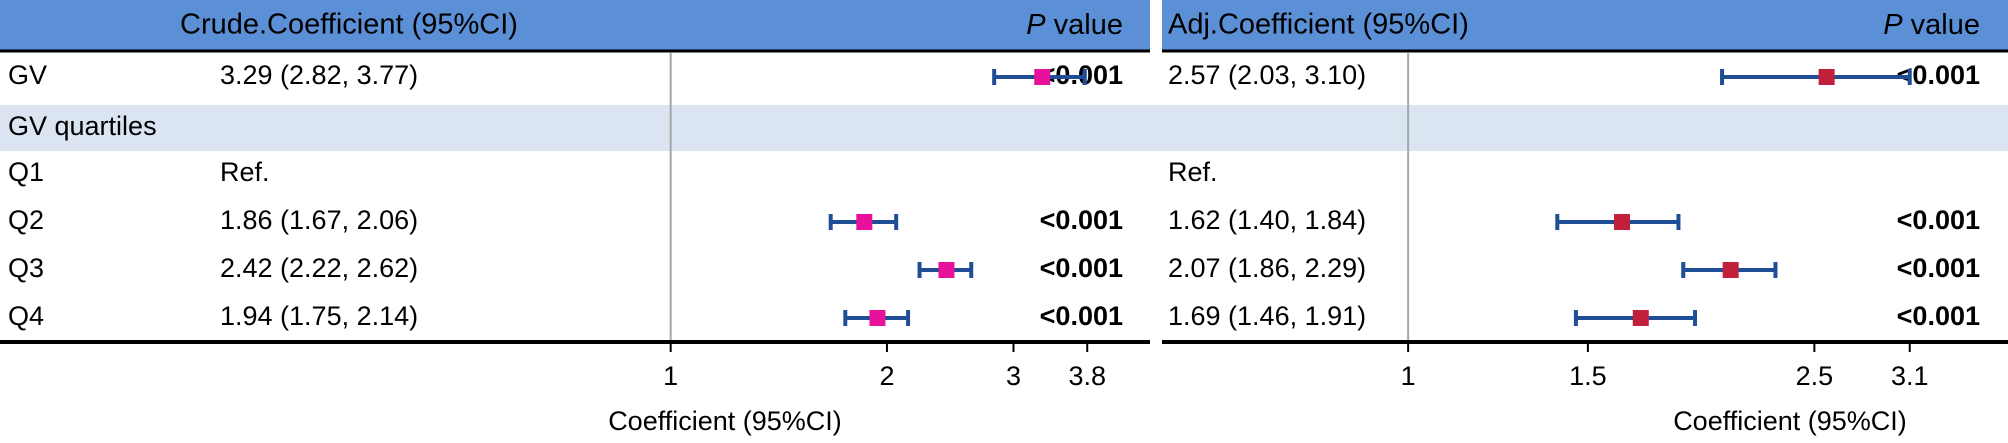 The height and width of the screenshot is (443, 2008). I want to click on estimate-text-adjusted: 2.57 (2.03, 3.10), so click(1267, 75).